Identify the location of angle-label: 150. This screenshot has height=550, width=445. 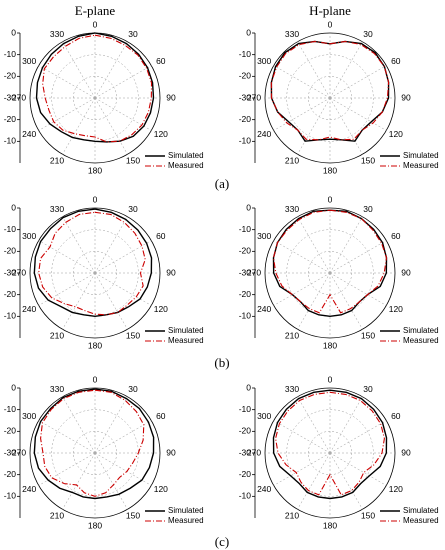
(368, 515).